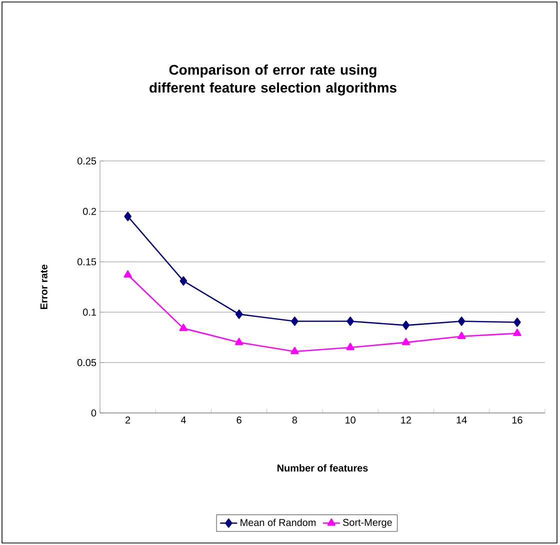 This screenshot has width=560, height=545. I want to click on x-axis-title: Number of features, so click(323, 468).